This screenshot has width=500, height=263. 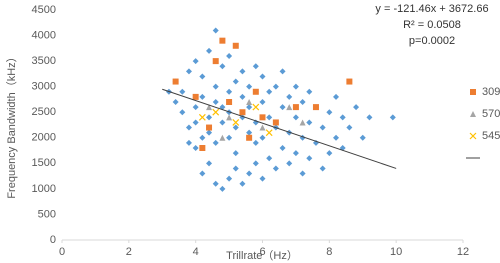 I want to click on legend-label: 570, so click(x=491, y=114).